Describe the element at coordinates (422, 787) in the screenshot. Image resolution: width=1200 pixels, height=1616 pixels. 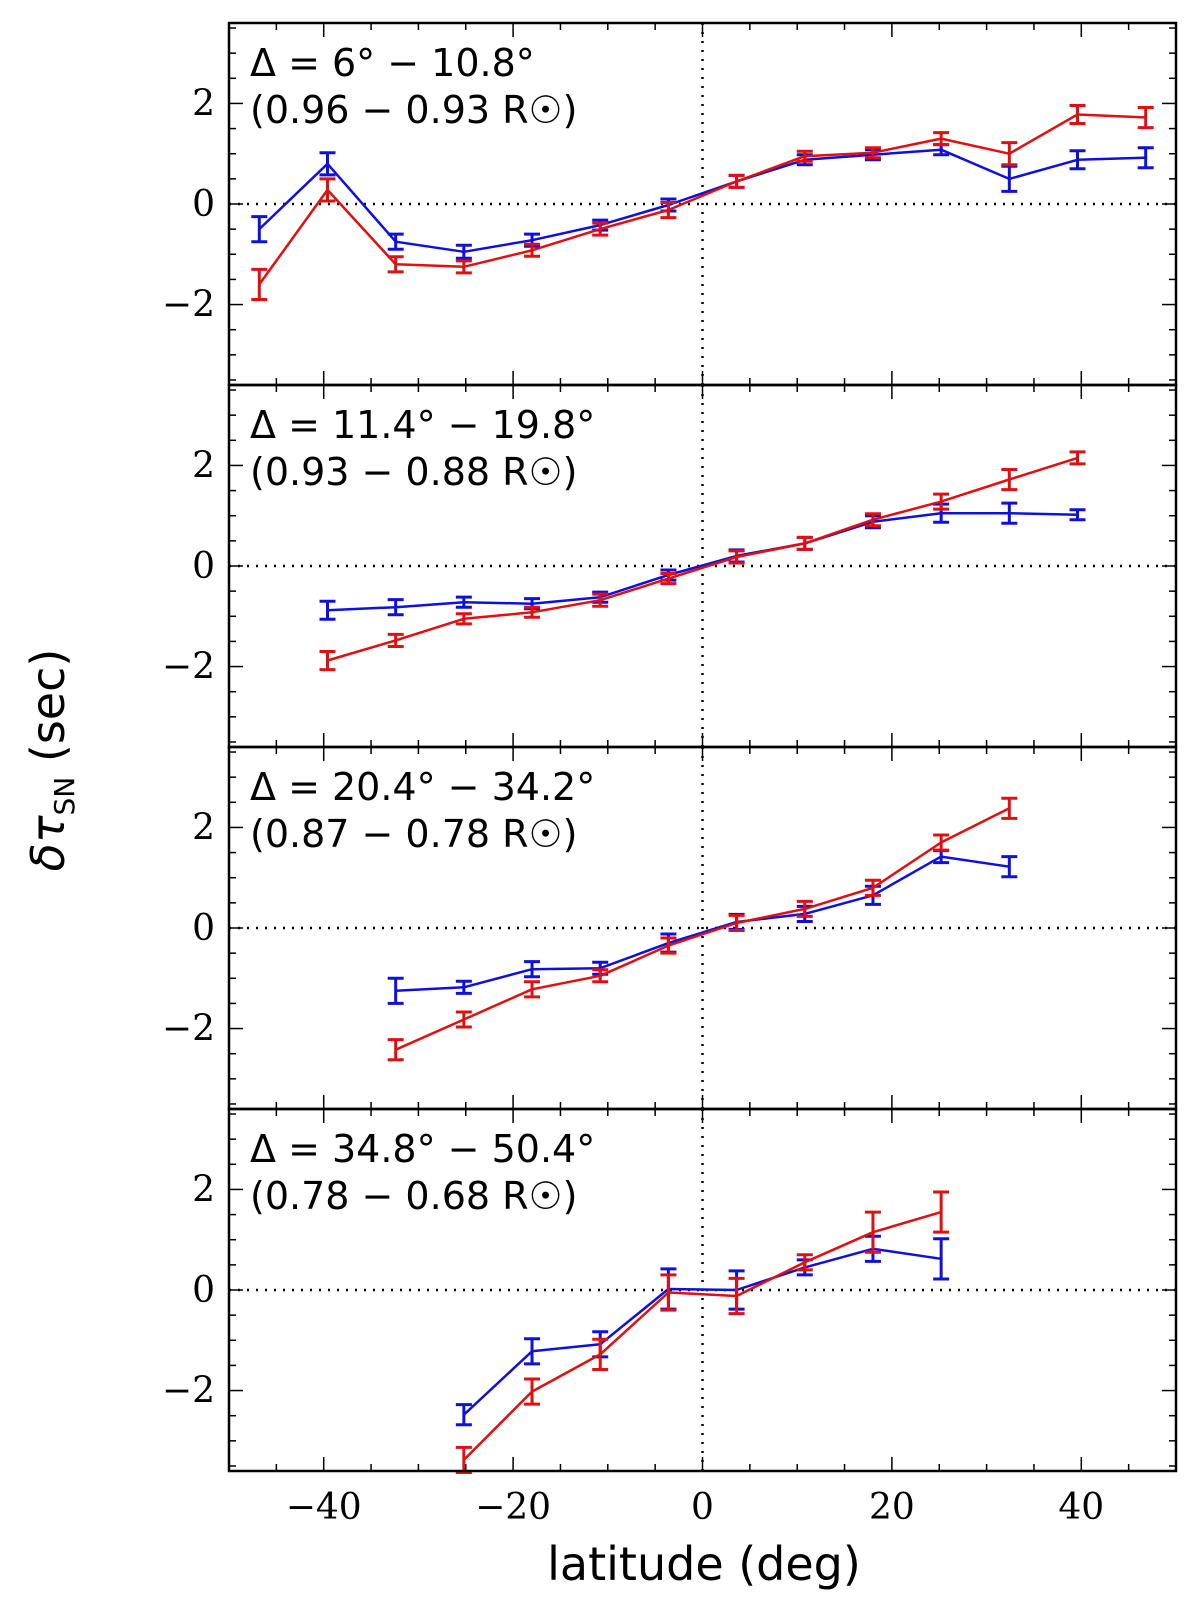
I see `panel-range-label: Δ = 20.4° − 34.2°` at that location.